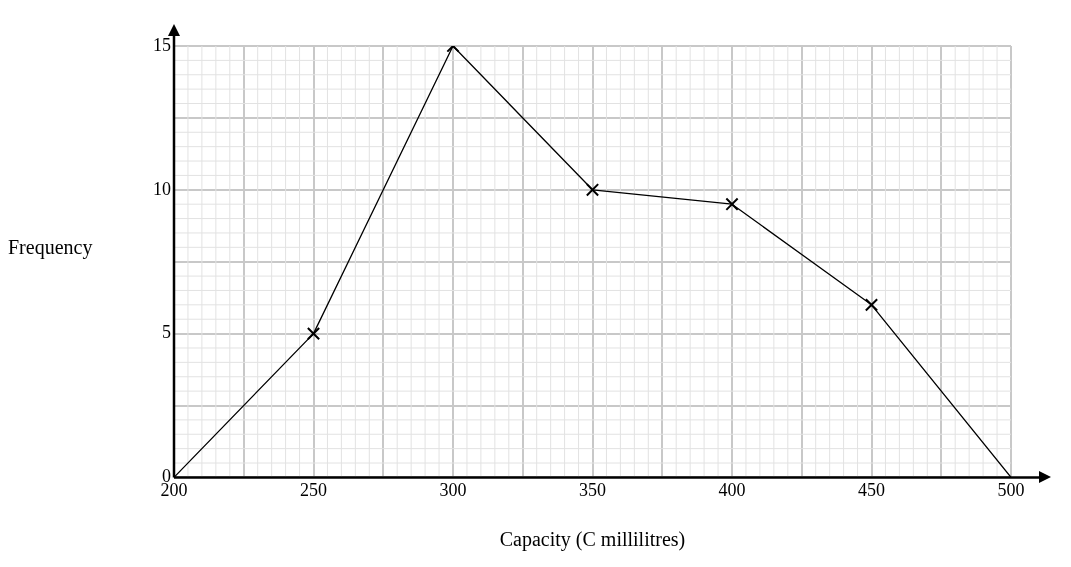 This screenshot has height=567, width=1071. Describe the element at coordinates (592, 540) in the screenshot. I see `x-axis-title: Capacity (C millilitres)` at that location.